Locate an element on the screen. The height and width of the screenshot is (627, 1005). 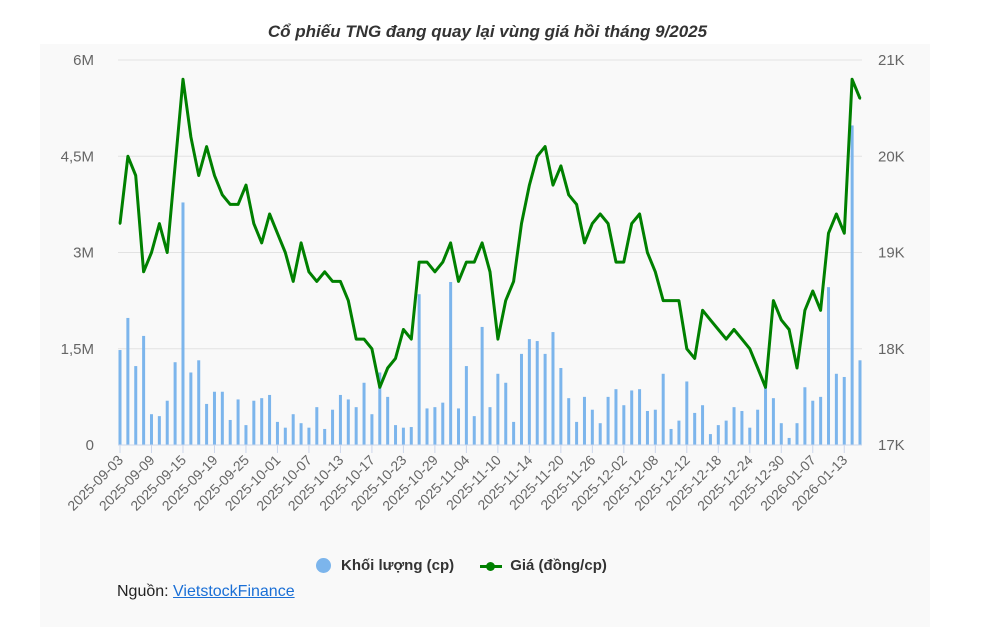
source-label: Nguồn: is located at coordinates (145, 591).